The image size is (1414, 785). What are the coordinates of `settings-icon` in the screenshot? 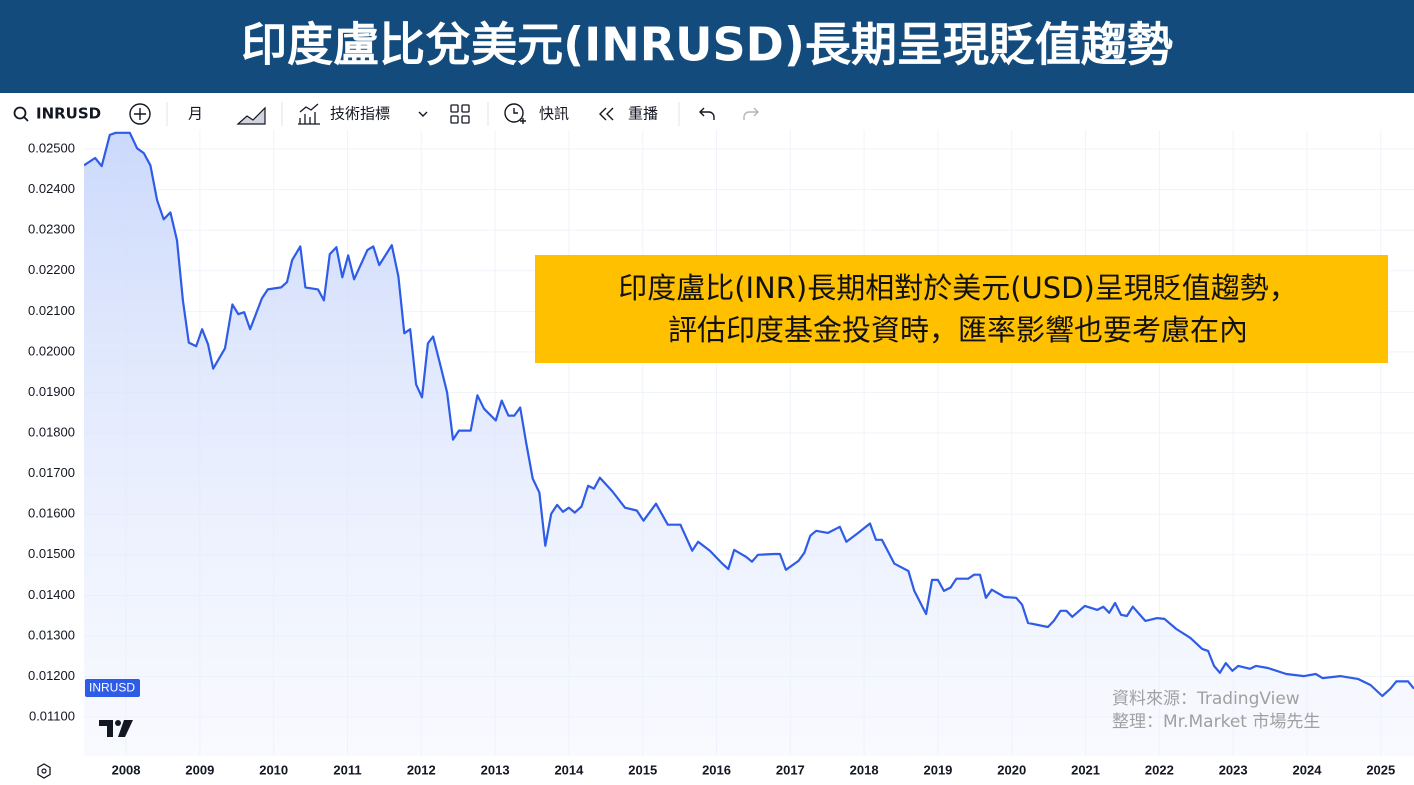 It's located at (44, 771).